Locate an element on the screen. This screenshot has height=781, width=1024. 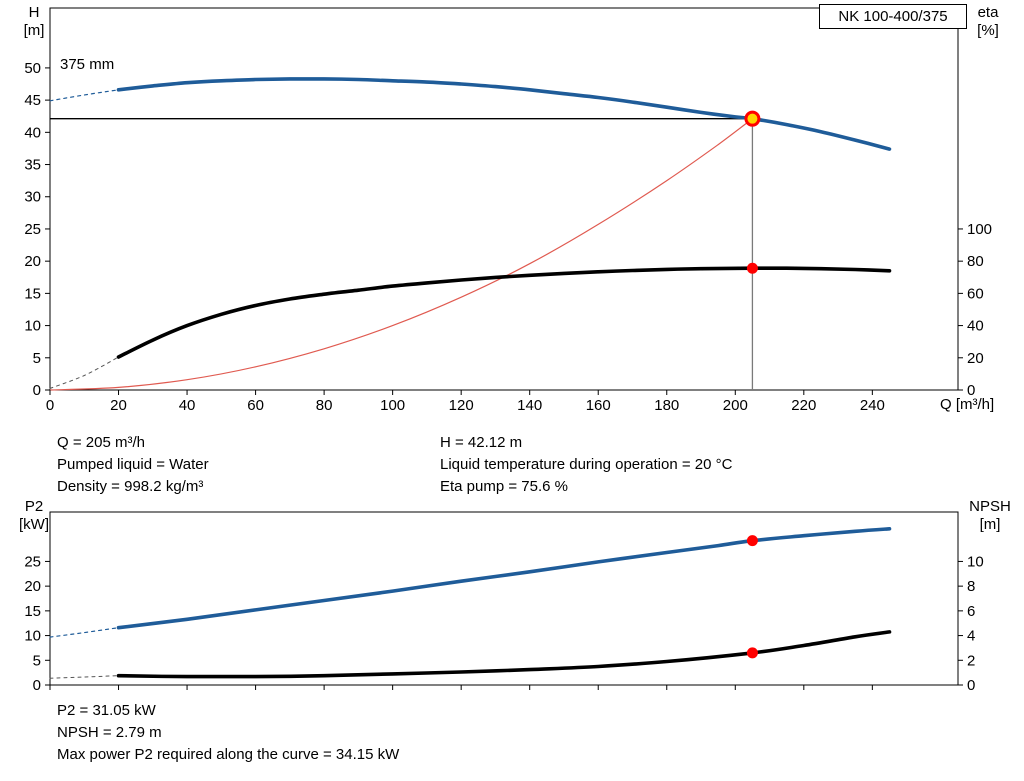
eta-point-marker is located at coordinates (752, 268).